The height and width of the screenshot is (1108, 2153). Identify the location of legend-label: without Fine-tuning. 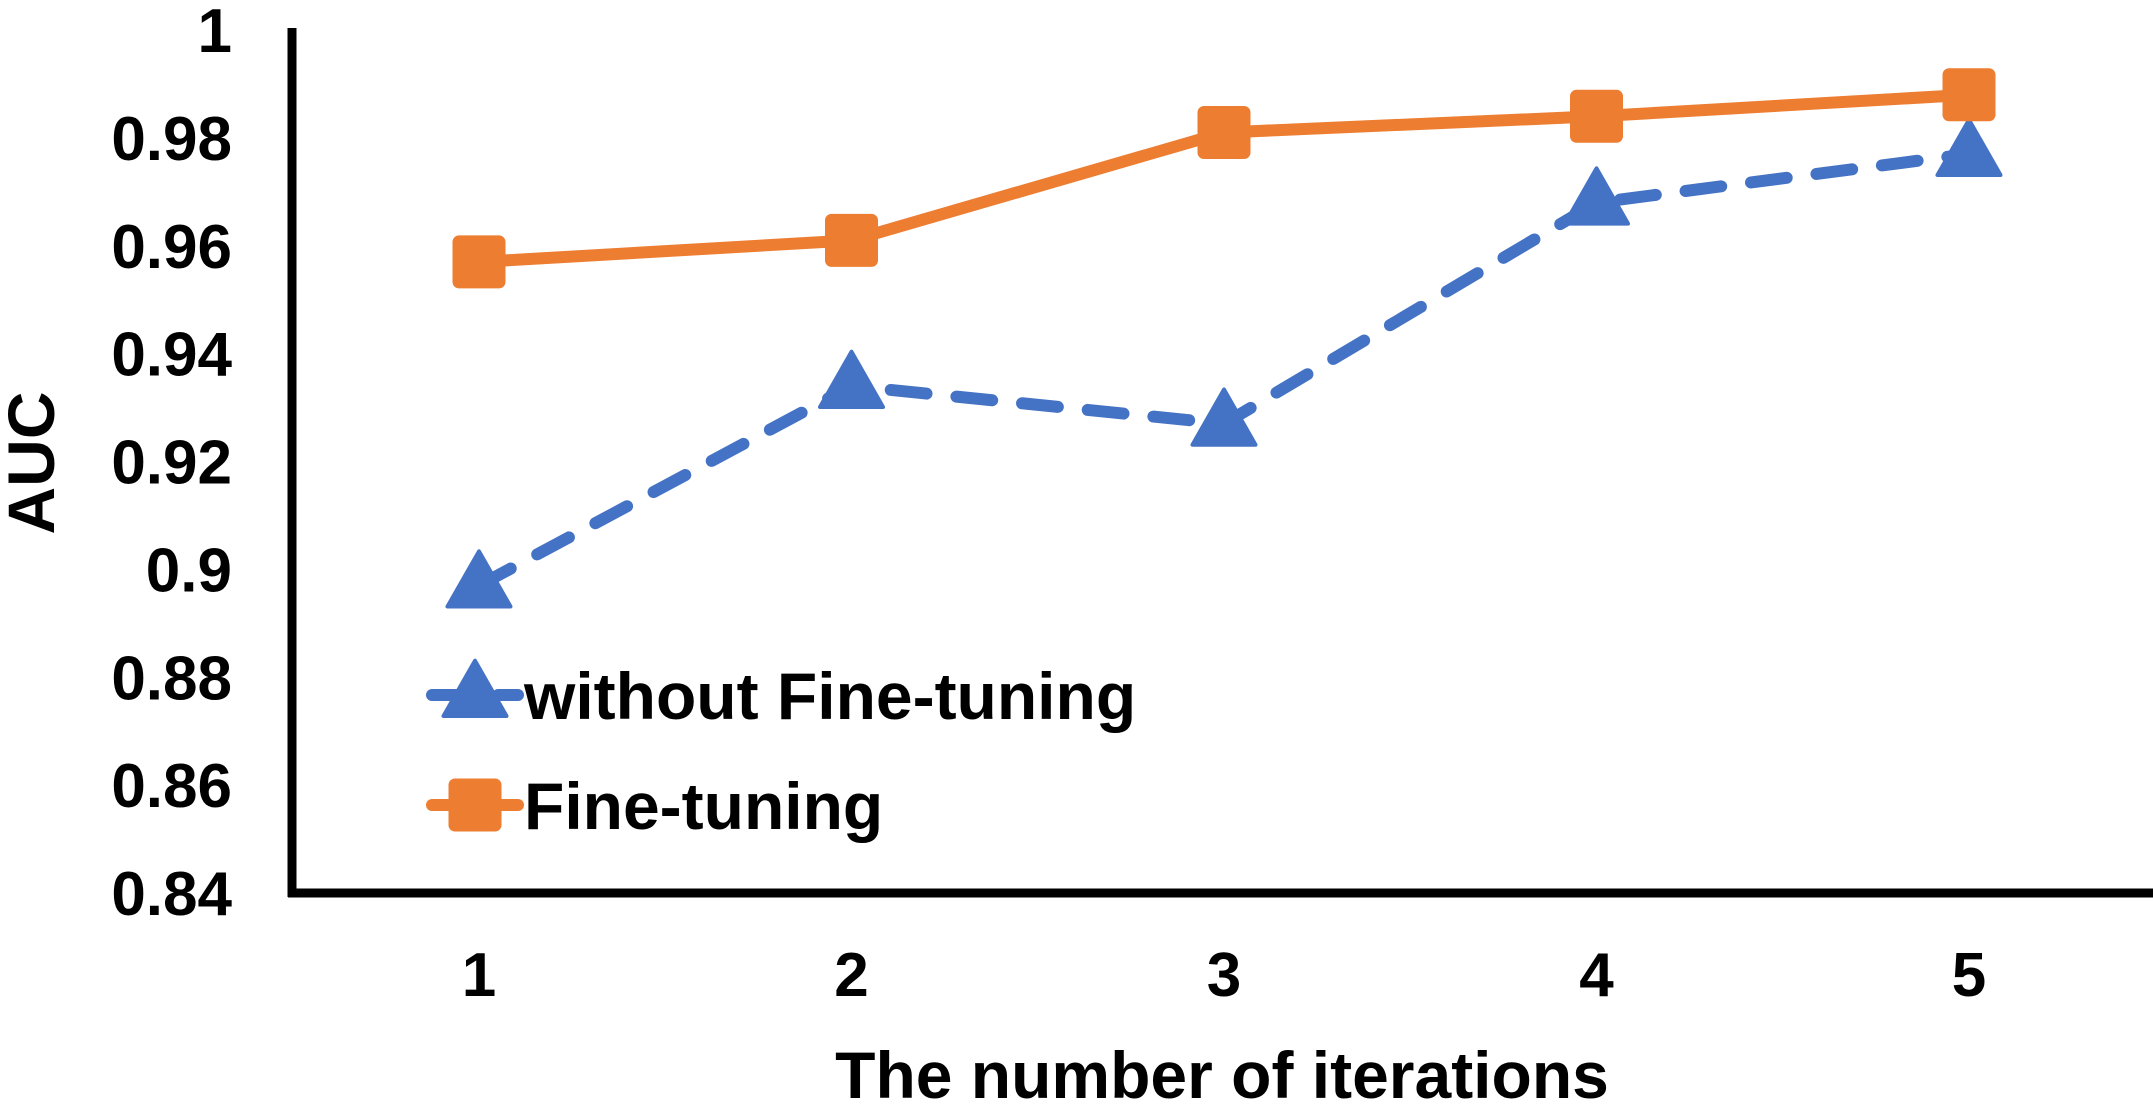
(829, 696).